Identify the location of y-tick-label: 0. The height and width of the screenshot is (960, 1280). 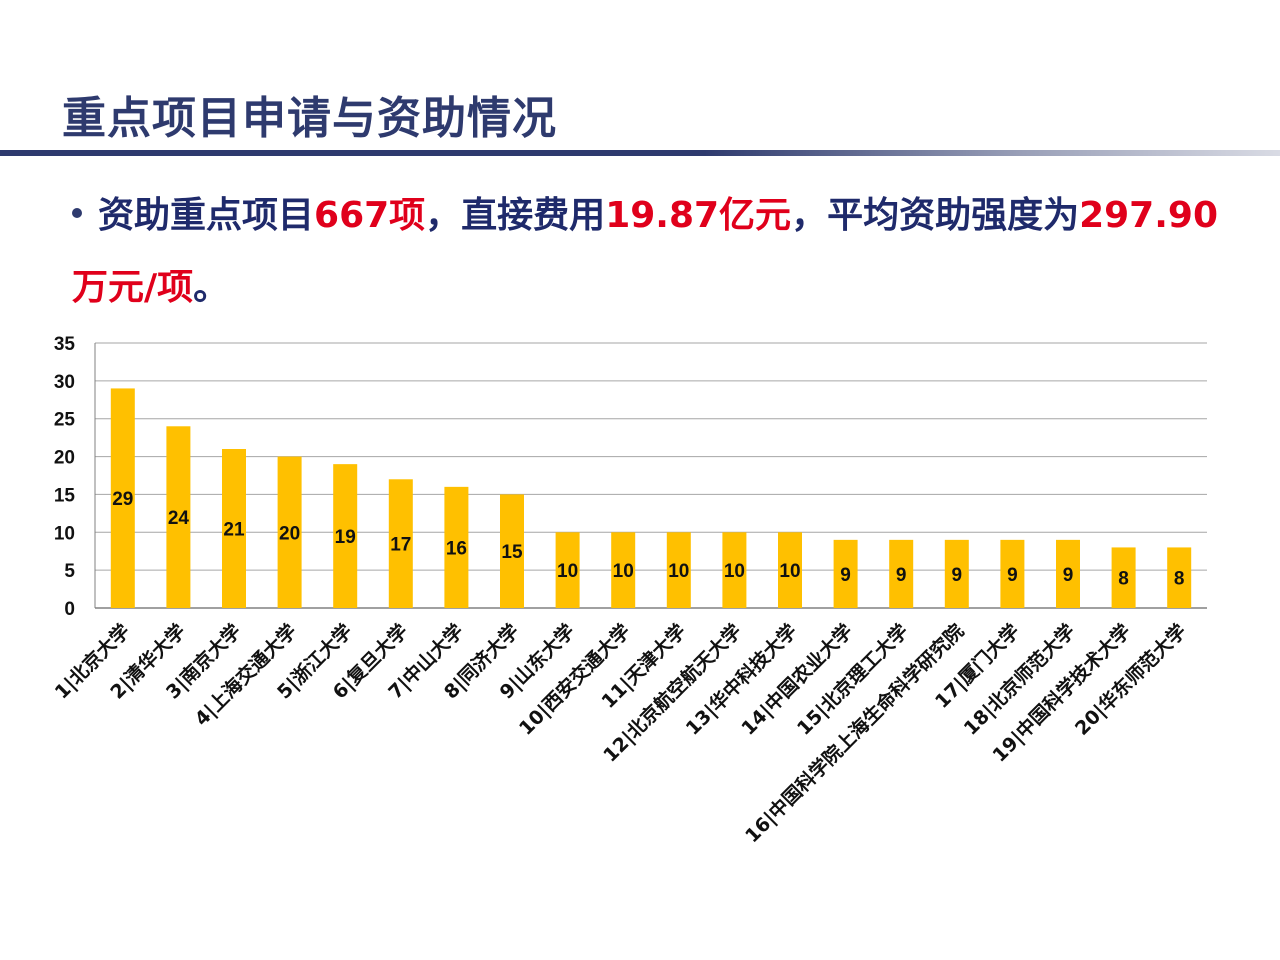
(69, 609).